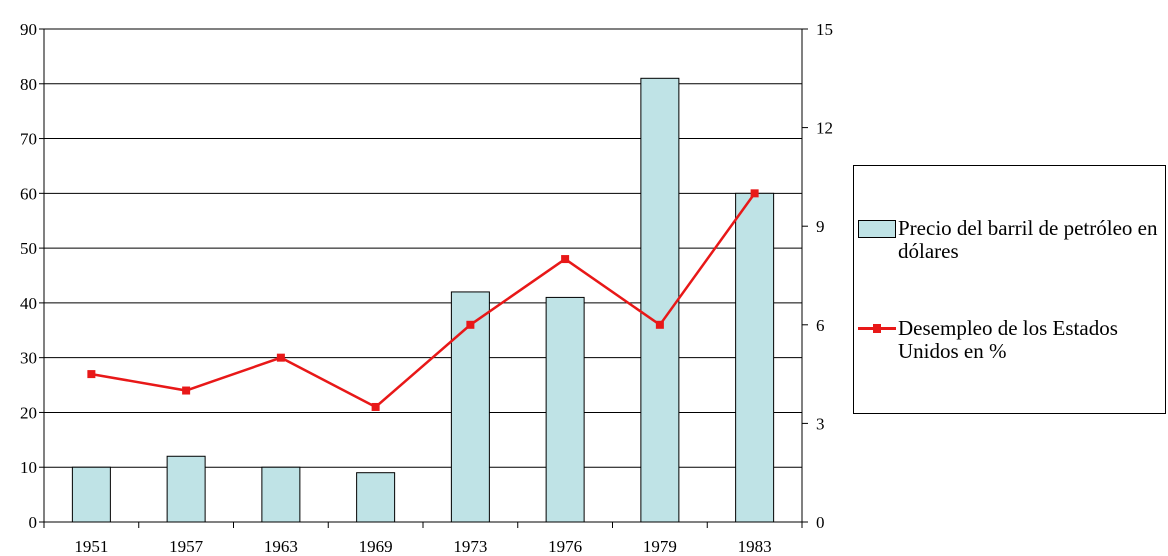 The width and height of the screenshot is (1168, 556). What do you see at coordinates (28, 412) in the screenshot?
I see `y-left-tick-label: 20` at bounding box center [28, 412].